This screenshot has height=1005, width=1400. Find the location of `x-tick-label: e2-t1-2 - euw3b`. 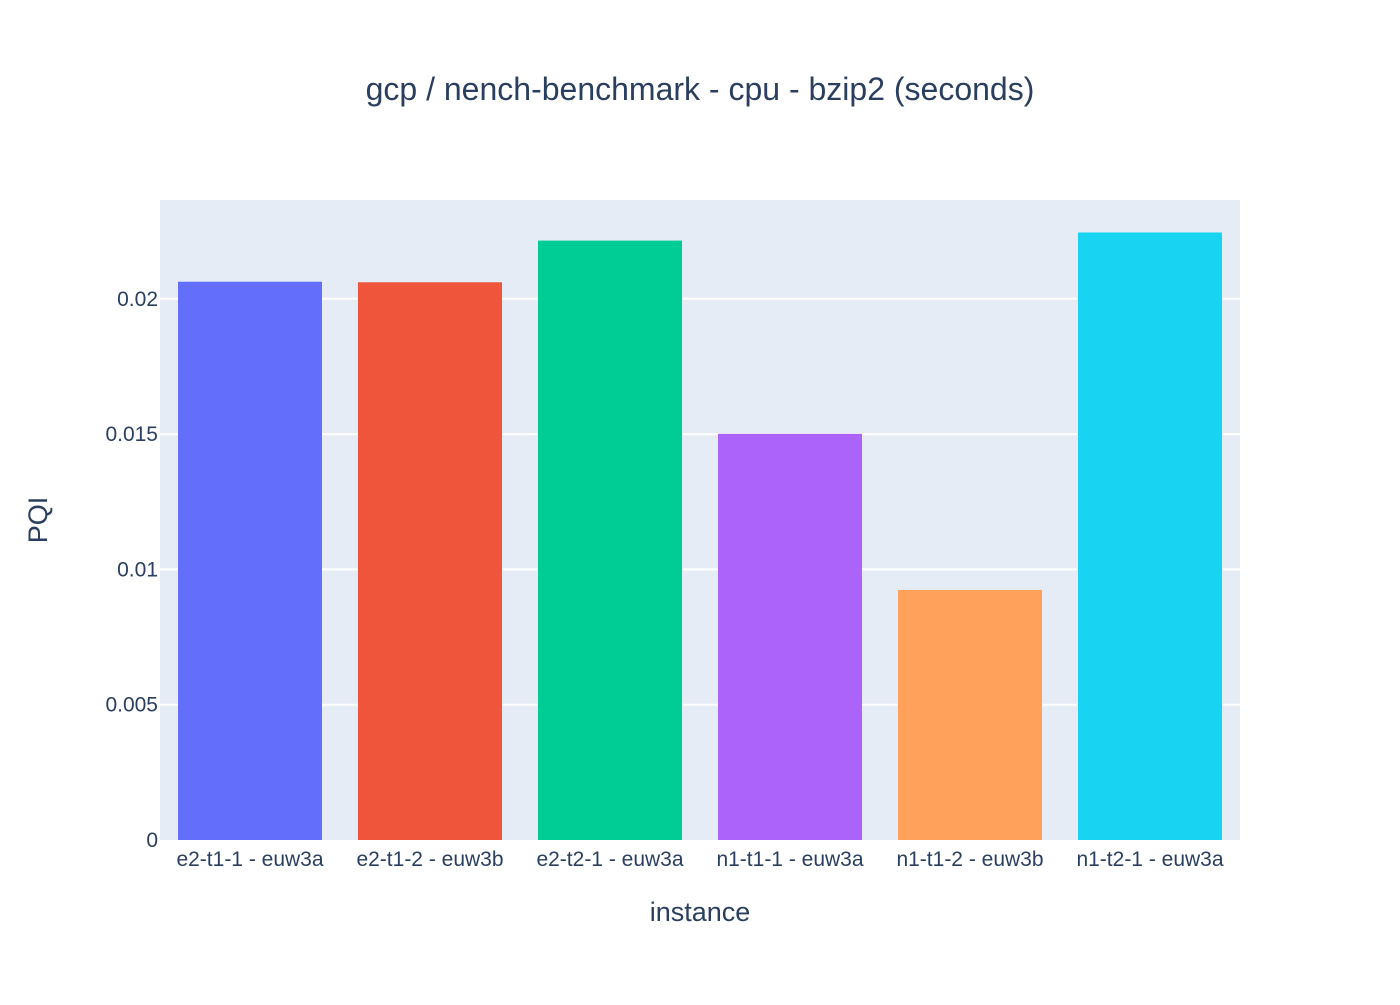

x-tick-label: e2-t1-2 - euw3b is located at coordinates (429, 859).